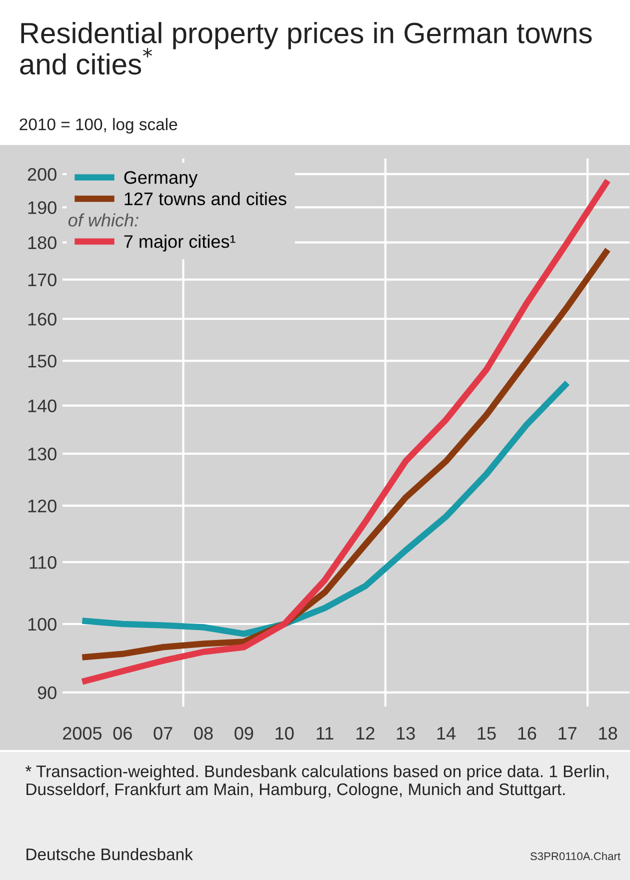 This screenshot has width=630, height=880. Describe the element at coordinates (306, 48) in the screenshot. I see `chart-title: Residential property prices in German towns and cities$^{*}$` at that location.